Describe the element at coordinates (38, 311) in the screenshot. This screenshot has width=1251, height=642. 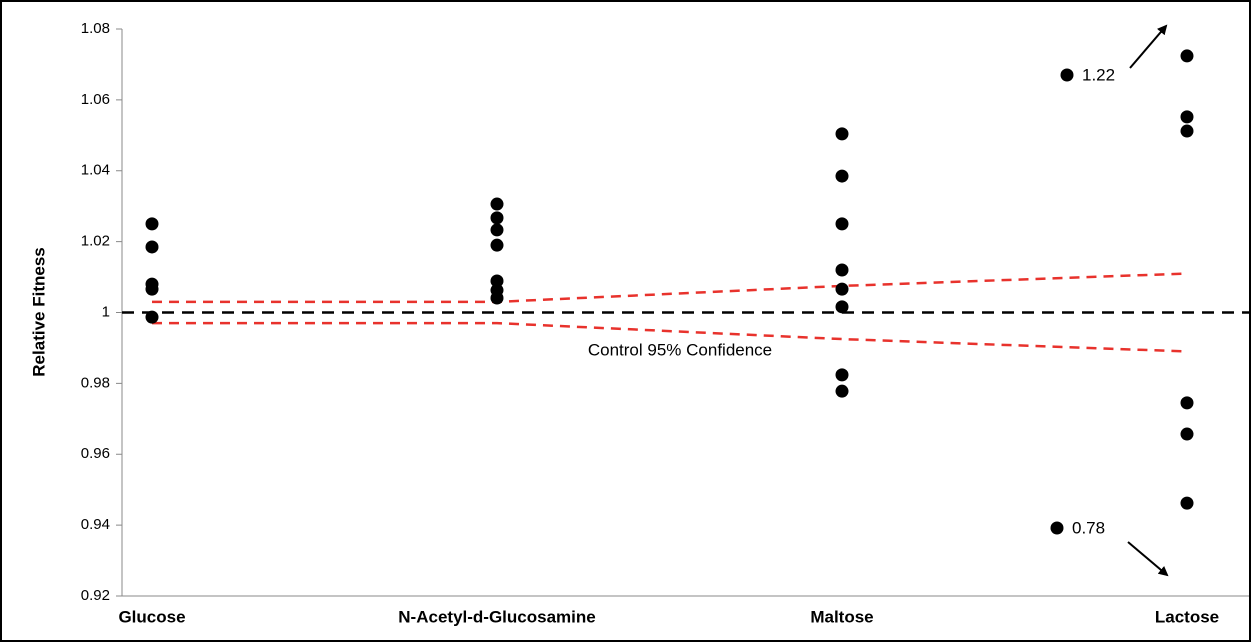
I see `y-axis-title: Relative Fitness` at that location.